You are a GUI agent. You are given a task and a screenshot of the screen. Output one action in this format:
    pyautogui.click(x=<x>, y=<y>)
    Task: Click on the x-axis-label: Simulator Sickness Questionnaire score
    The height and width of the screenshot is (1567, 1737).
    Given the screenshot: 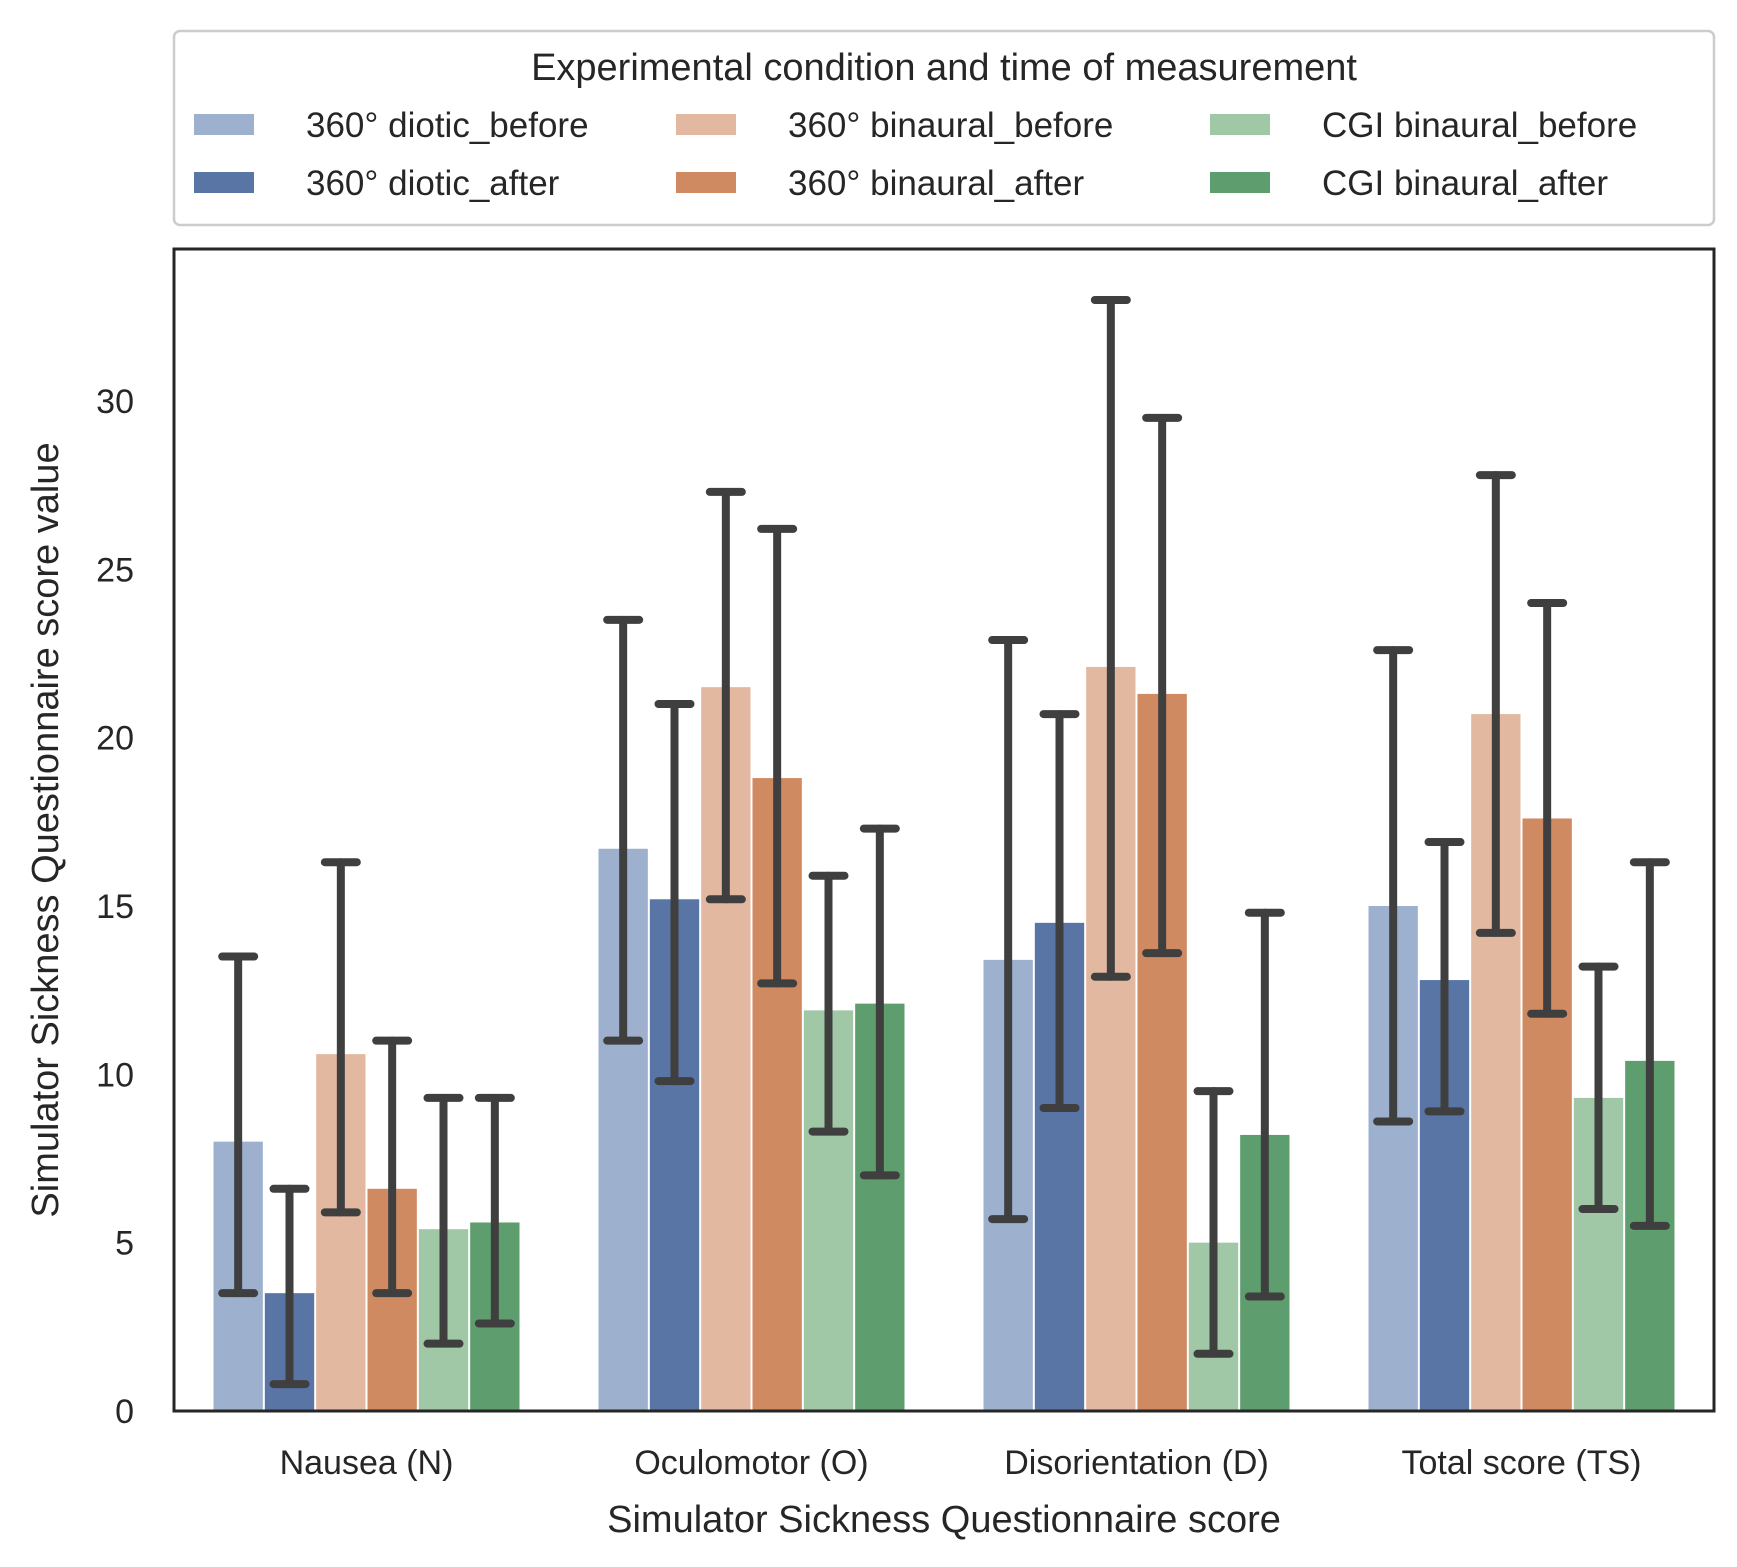 What is the action you would take?
    pyautogui.click(x=944, y=1520)
    